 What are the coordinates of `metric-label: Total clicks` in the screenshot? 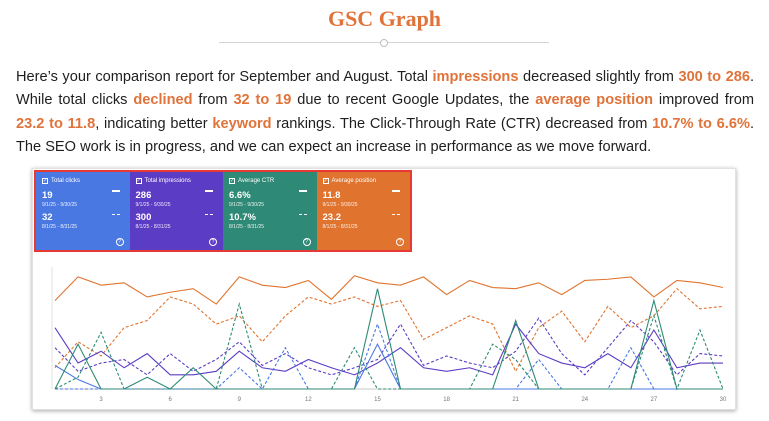 It's located at (66, 181).